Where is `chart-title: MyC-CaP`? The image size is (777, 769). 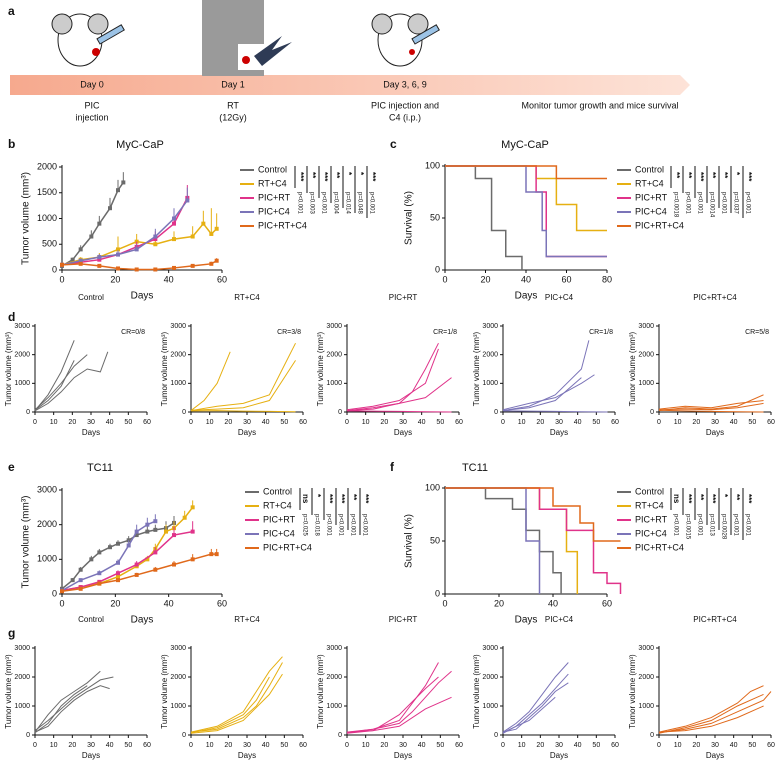 chart-title: MyC-CaP is located at coordinates (140, 145).